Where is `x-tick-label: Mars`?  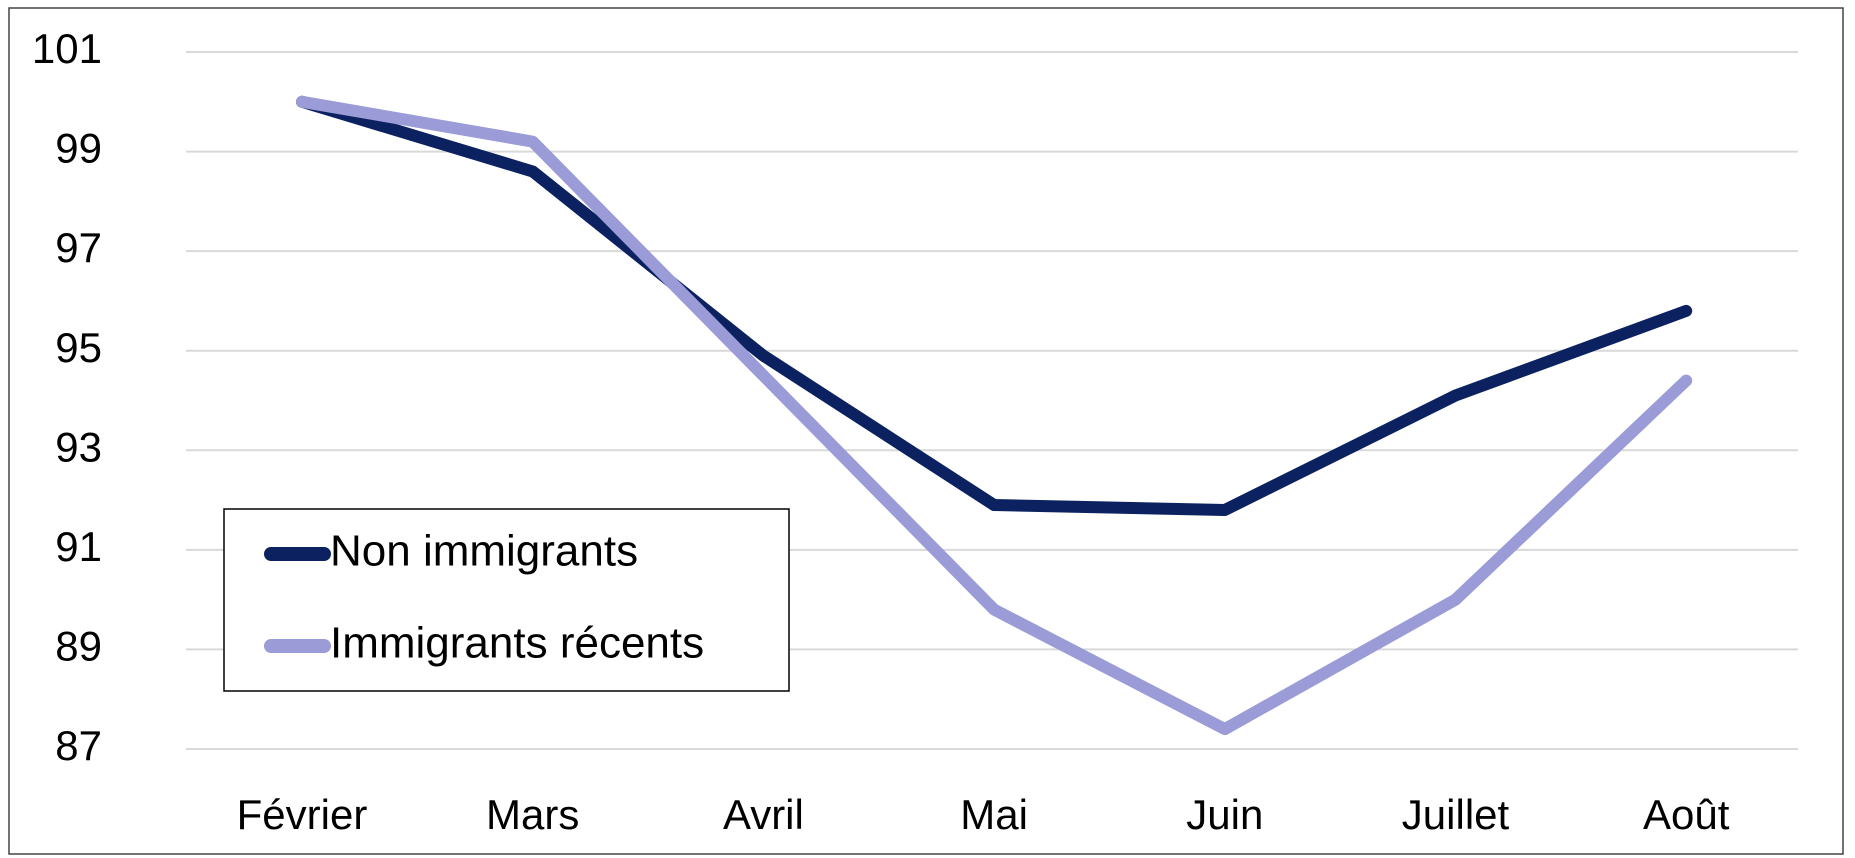
x-tick-label: Mars is located at coordinates (532, 814).